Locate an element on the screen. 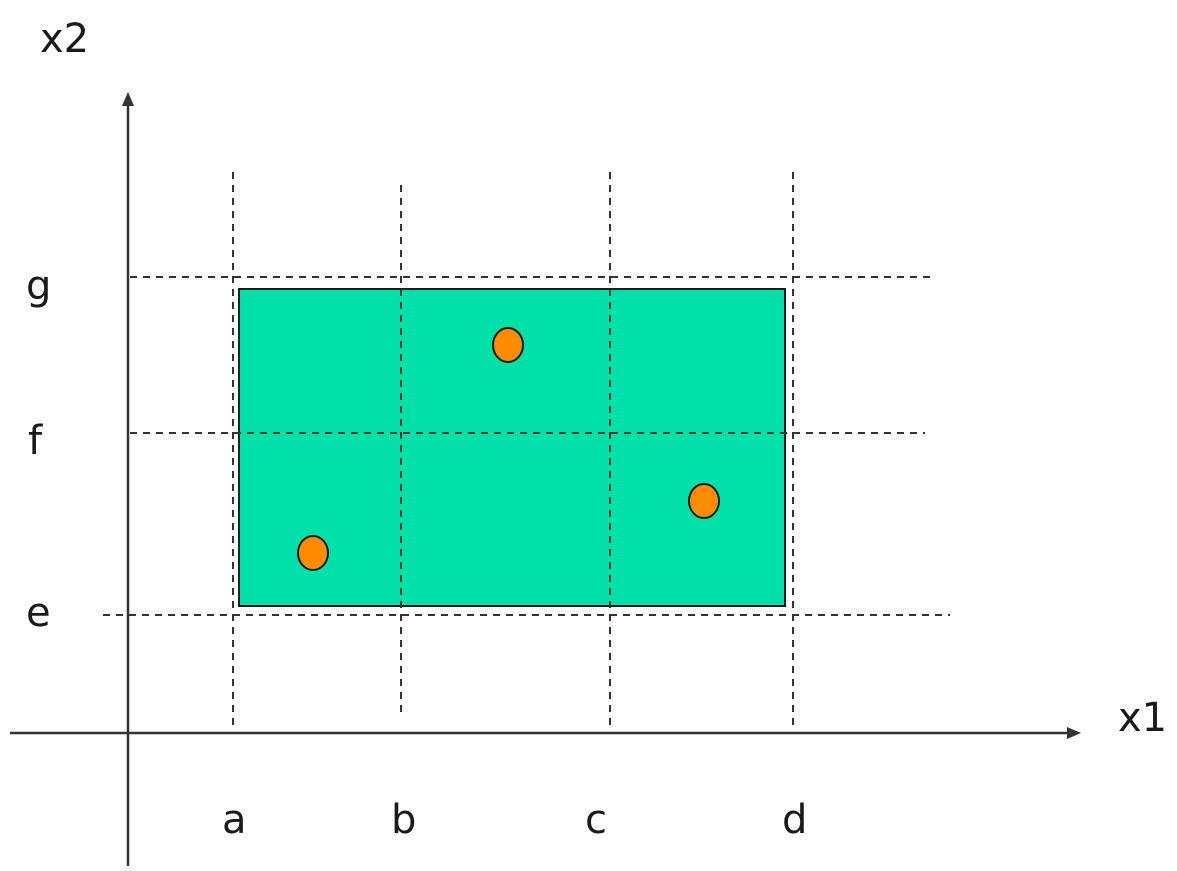  y-tick-label: f is located at coordinates (35, 441).